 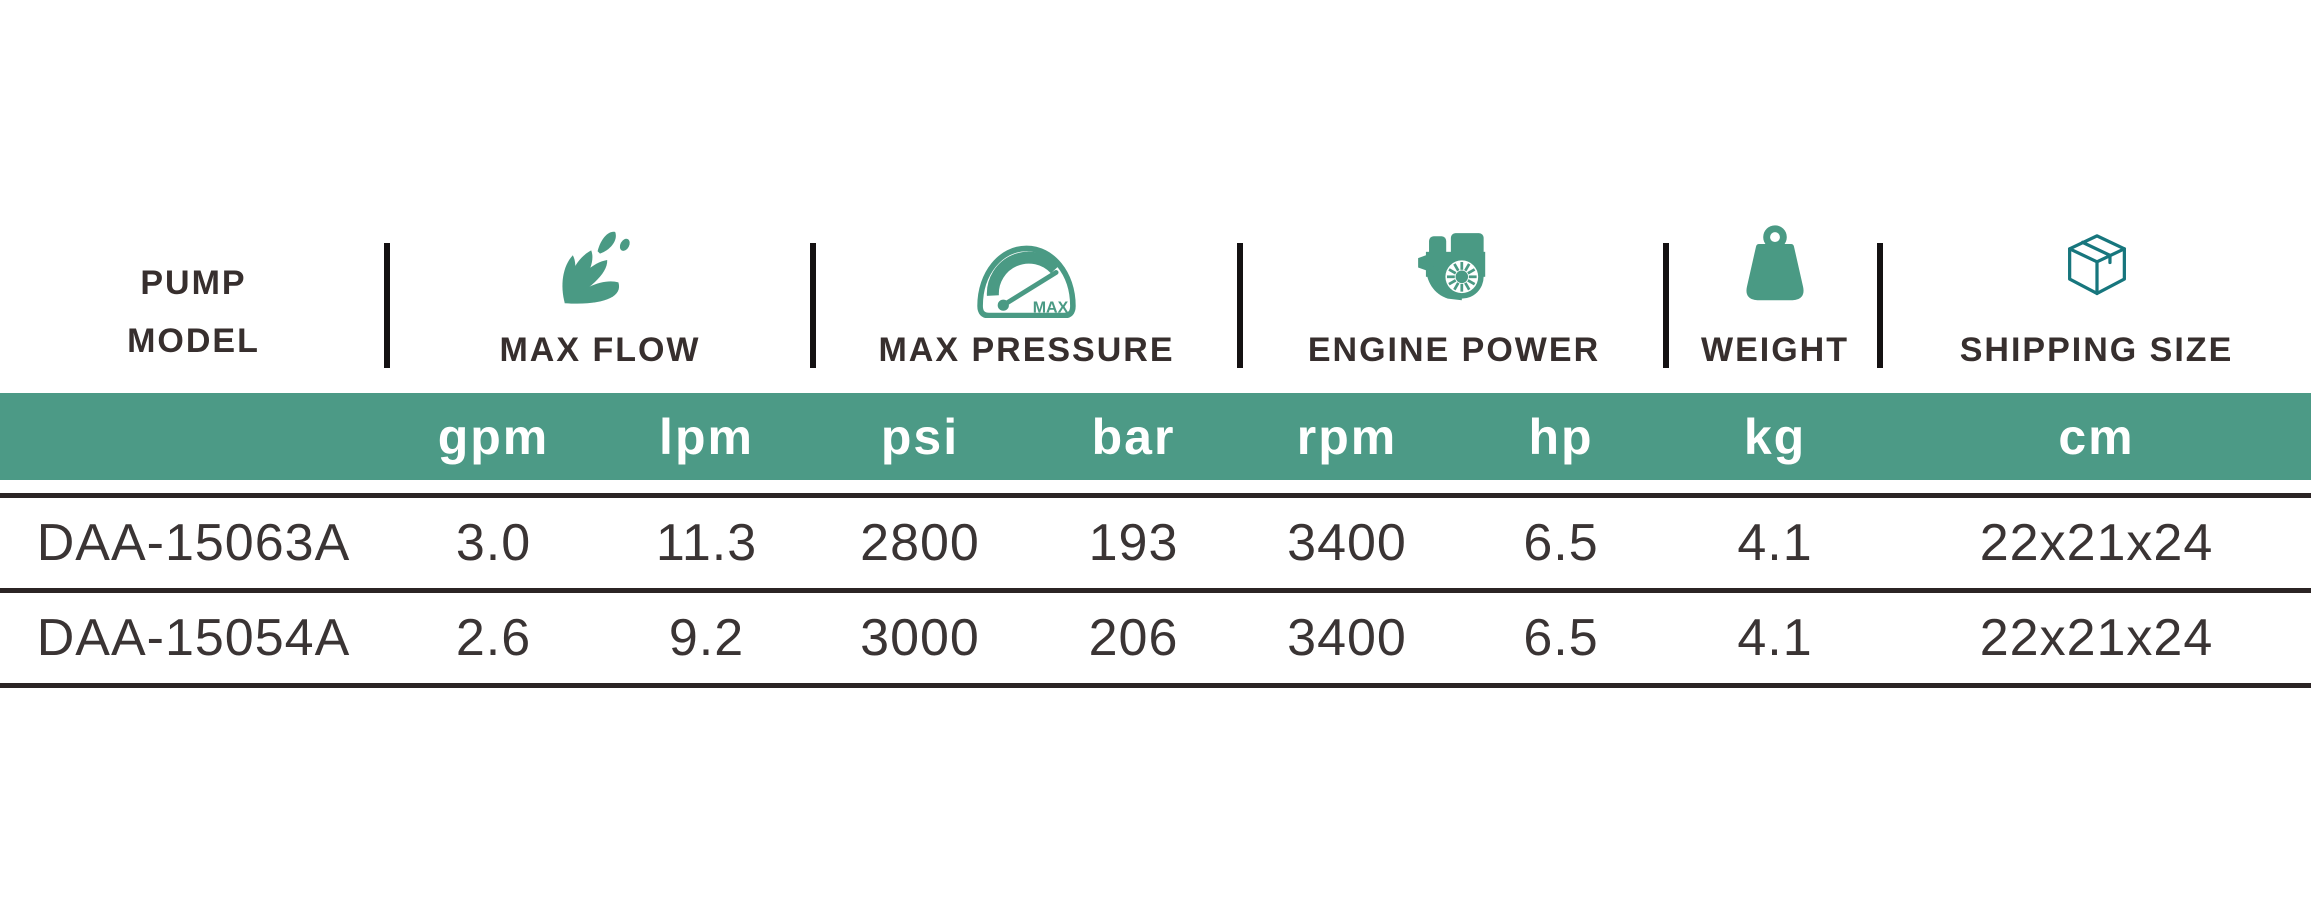 I want to click on column-header-weight: WEIGHT, so click(x=1775, y=262).